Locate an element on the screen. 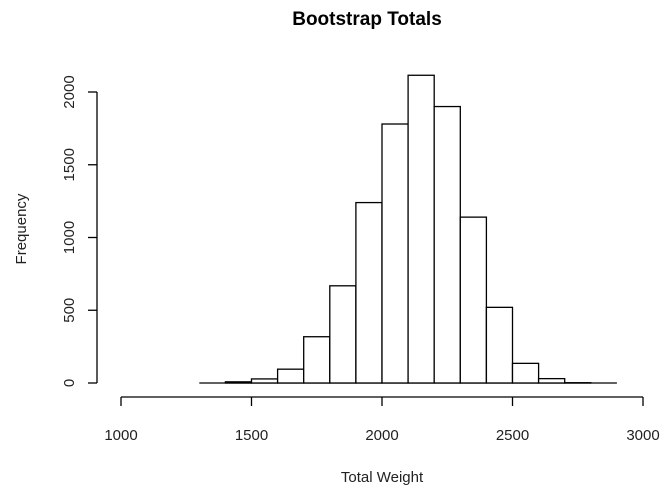  x-tick-label-2500: 2500 is located at coordinates (512, 435).